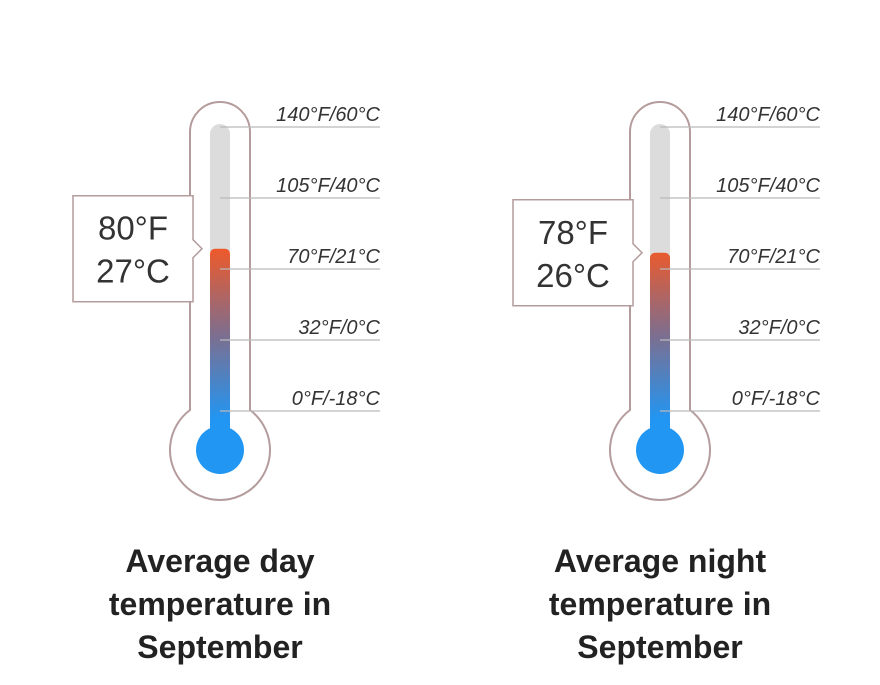  I want to click on night-liquid-fill, so click(660, 346).